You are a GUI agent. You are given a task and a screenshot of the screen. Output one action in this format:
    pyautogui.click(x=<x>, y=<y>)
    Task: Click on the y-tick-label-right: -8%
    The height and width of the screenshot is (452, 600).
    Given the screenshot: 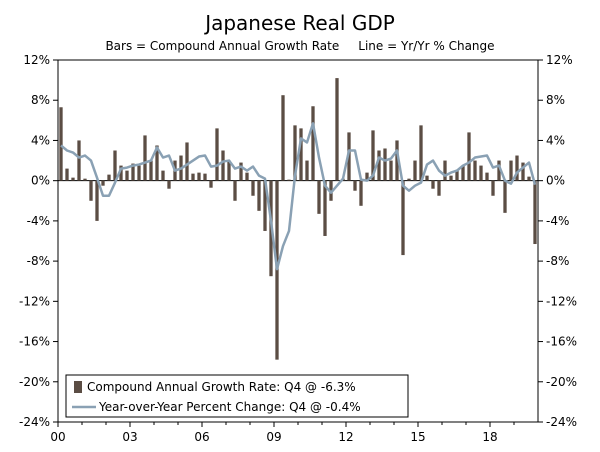 What is the action you would take?
    pyautogui.click(x=557, y=261)
    